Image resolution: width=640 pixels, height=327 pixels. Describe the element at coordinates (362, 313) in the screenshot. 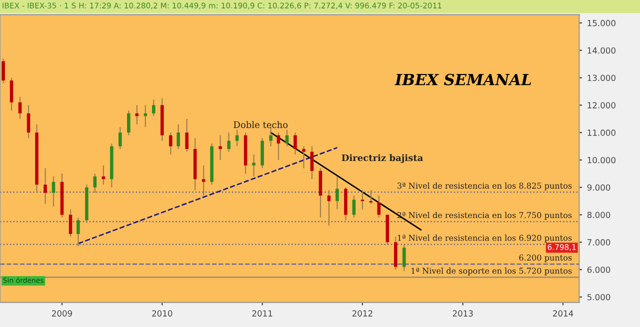

I see `x-tick-label: 2012` at that location.